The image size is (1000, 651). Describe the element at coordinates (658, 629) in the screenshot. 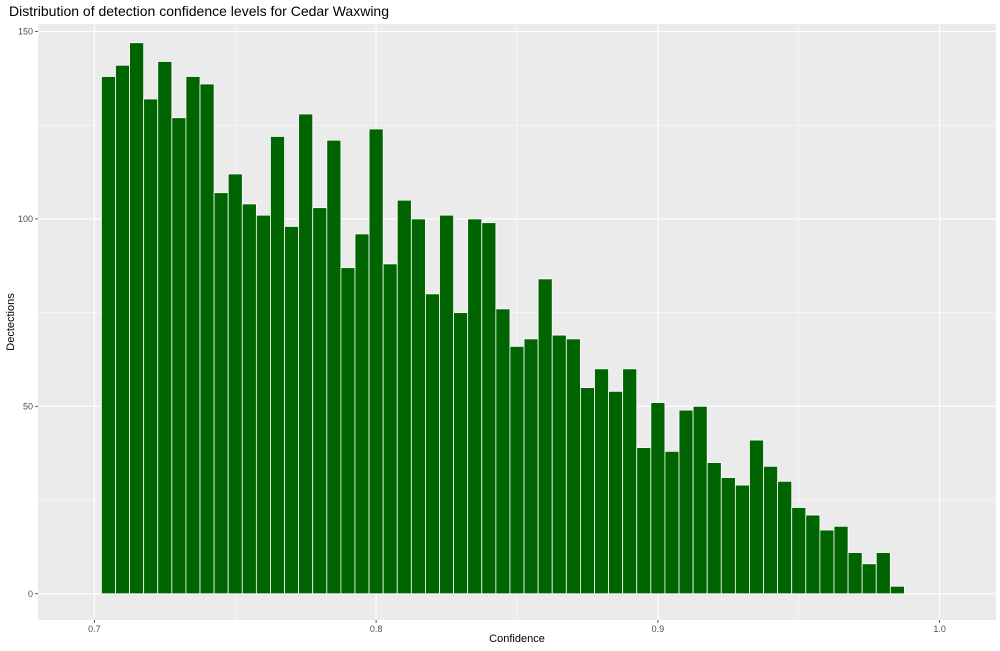

I see `x-tick-label: 0.9` at that location.